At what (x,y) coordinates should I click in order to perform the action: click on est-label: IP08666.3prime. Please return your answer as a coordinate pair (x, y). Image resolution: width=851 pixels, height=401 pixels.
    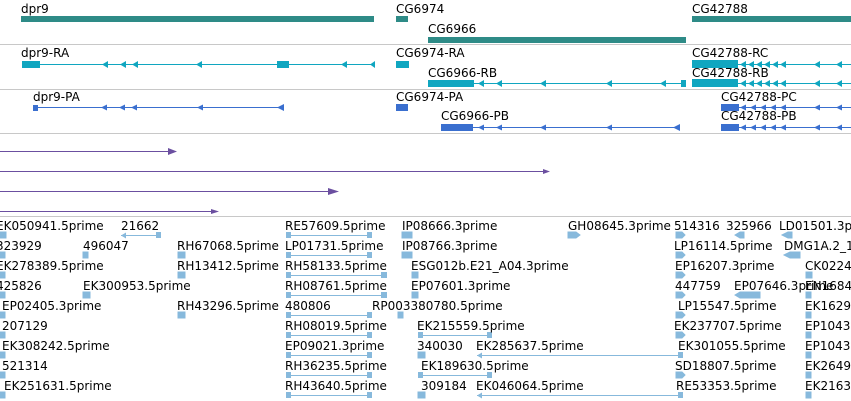
    Looking at the image, I should click on (450, 226).